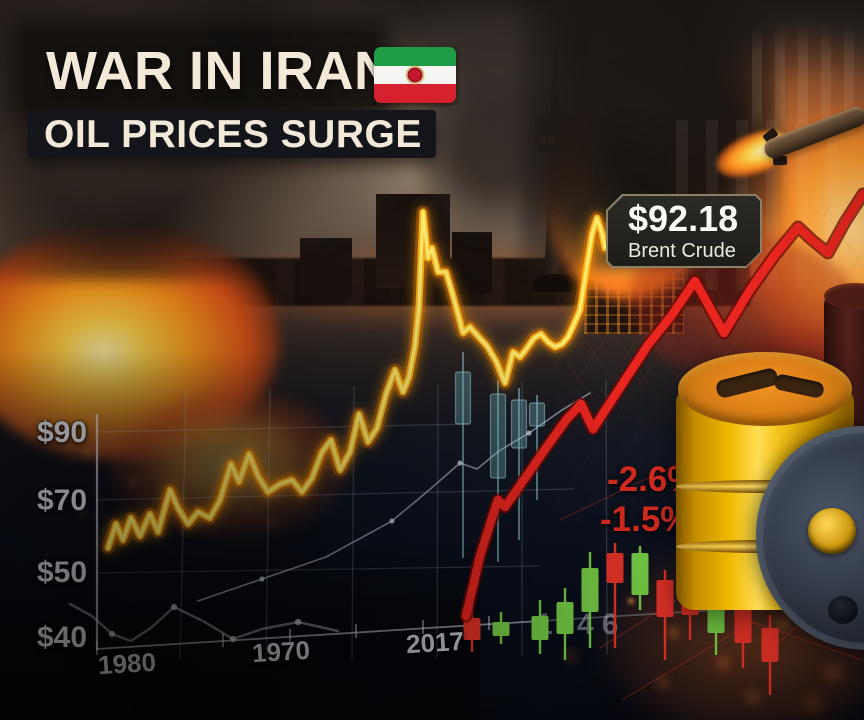  Describe the element at coordinates (682, 251) in the screenshot. I see `price-label: Brent Crude` at that location.